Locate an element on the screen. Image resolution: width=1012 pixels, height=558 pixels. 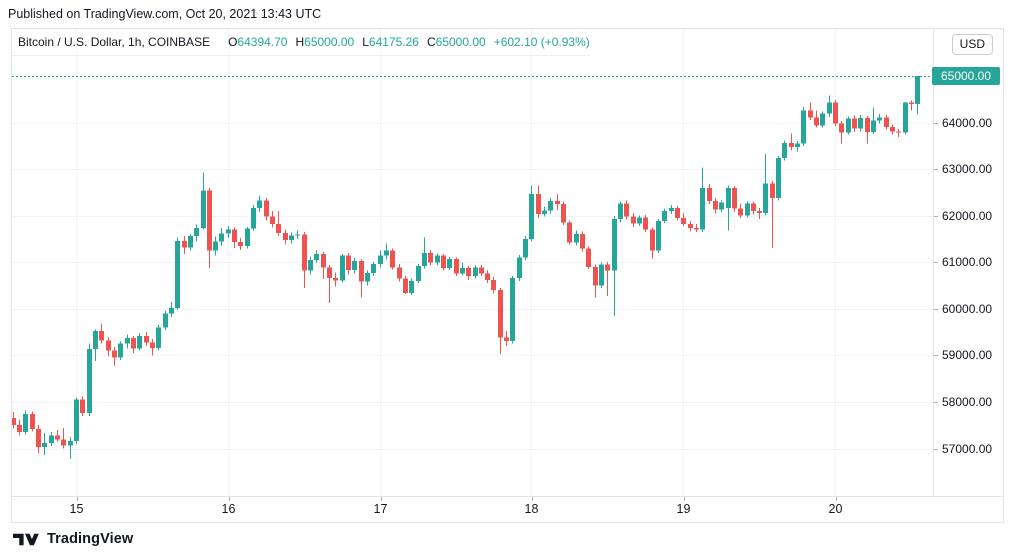
high-value: 65000.00 is located at coordinates (329, 42).